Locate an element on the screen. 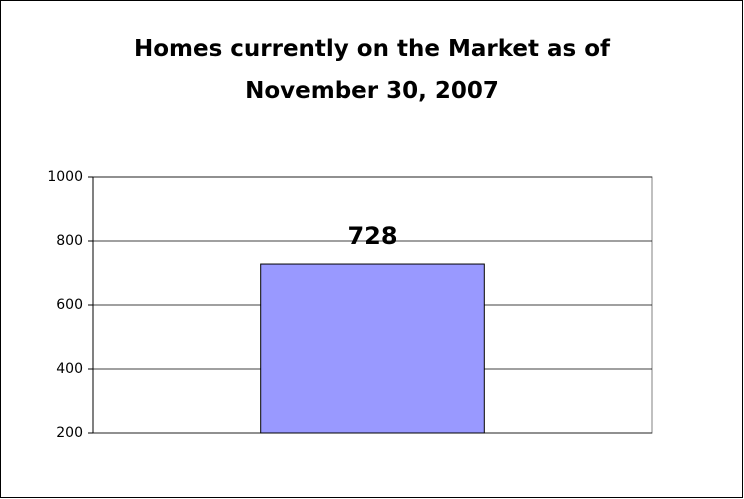 This screenshot has height=499, width=744. y-tick-label: 200 is located at coordinates (69, 433).